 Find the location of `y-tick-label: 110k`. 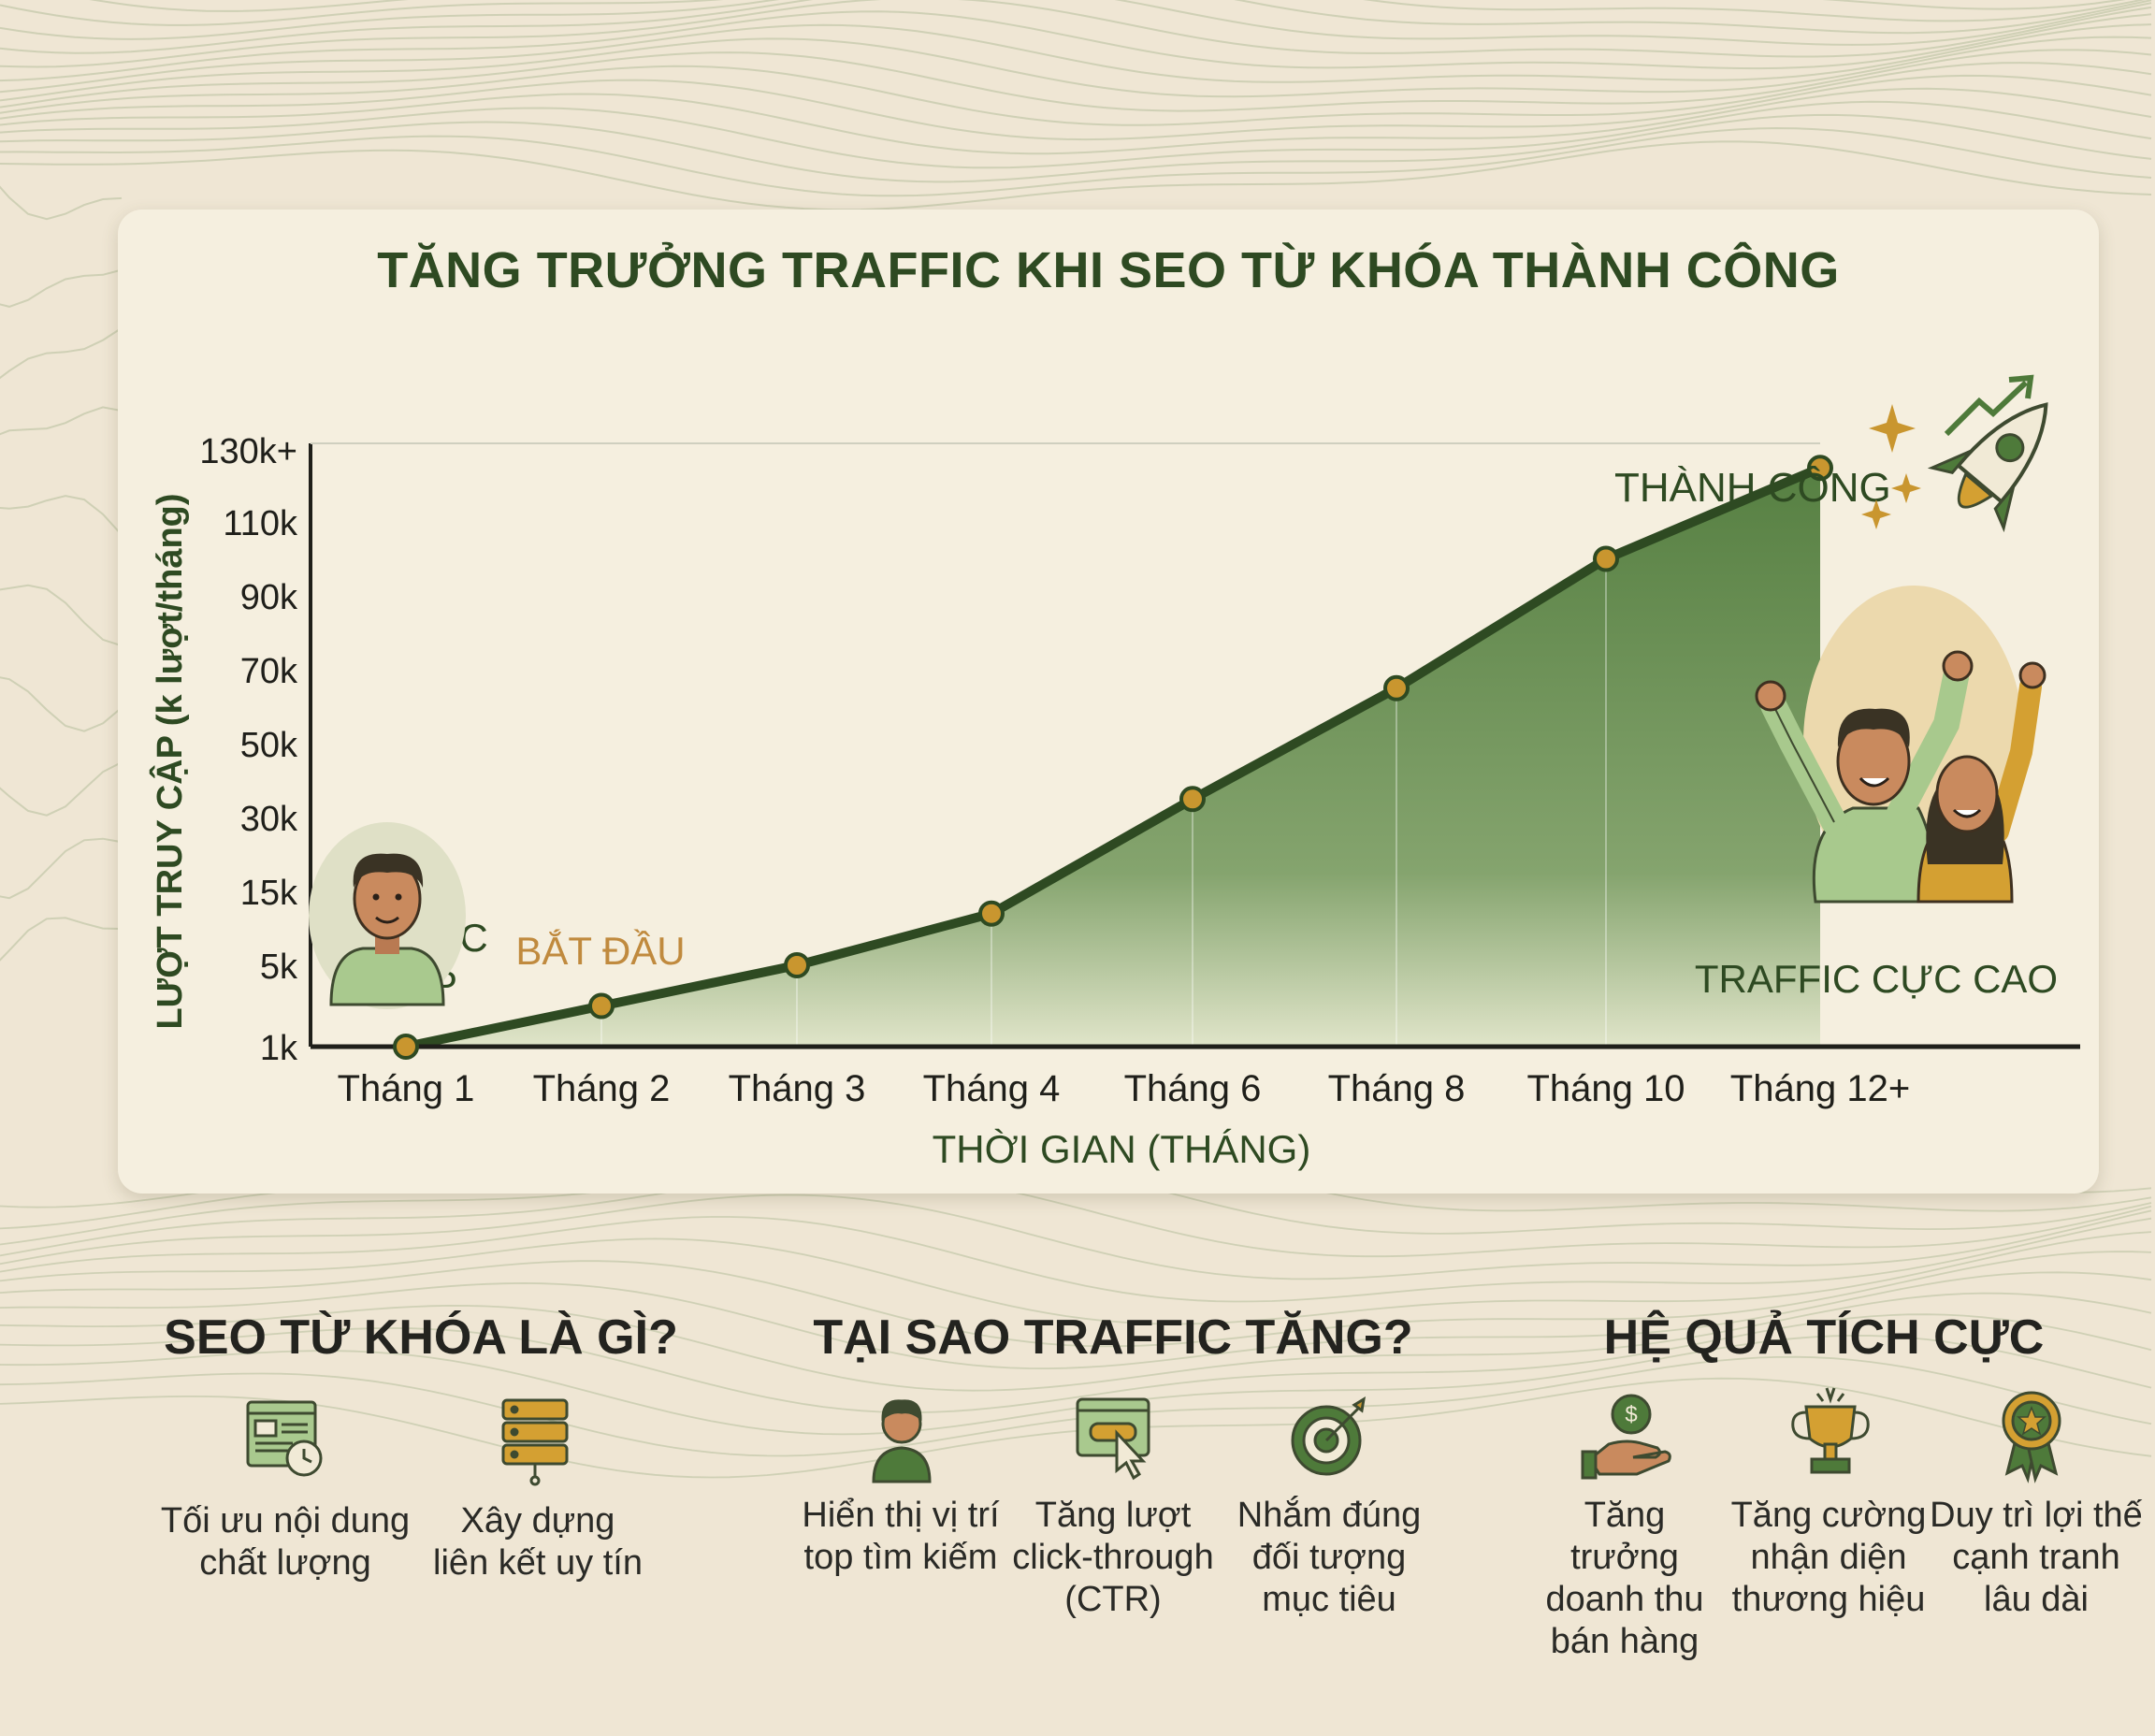

y-tick-label: 110k is located at coordinates (261, 523).